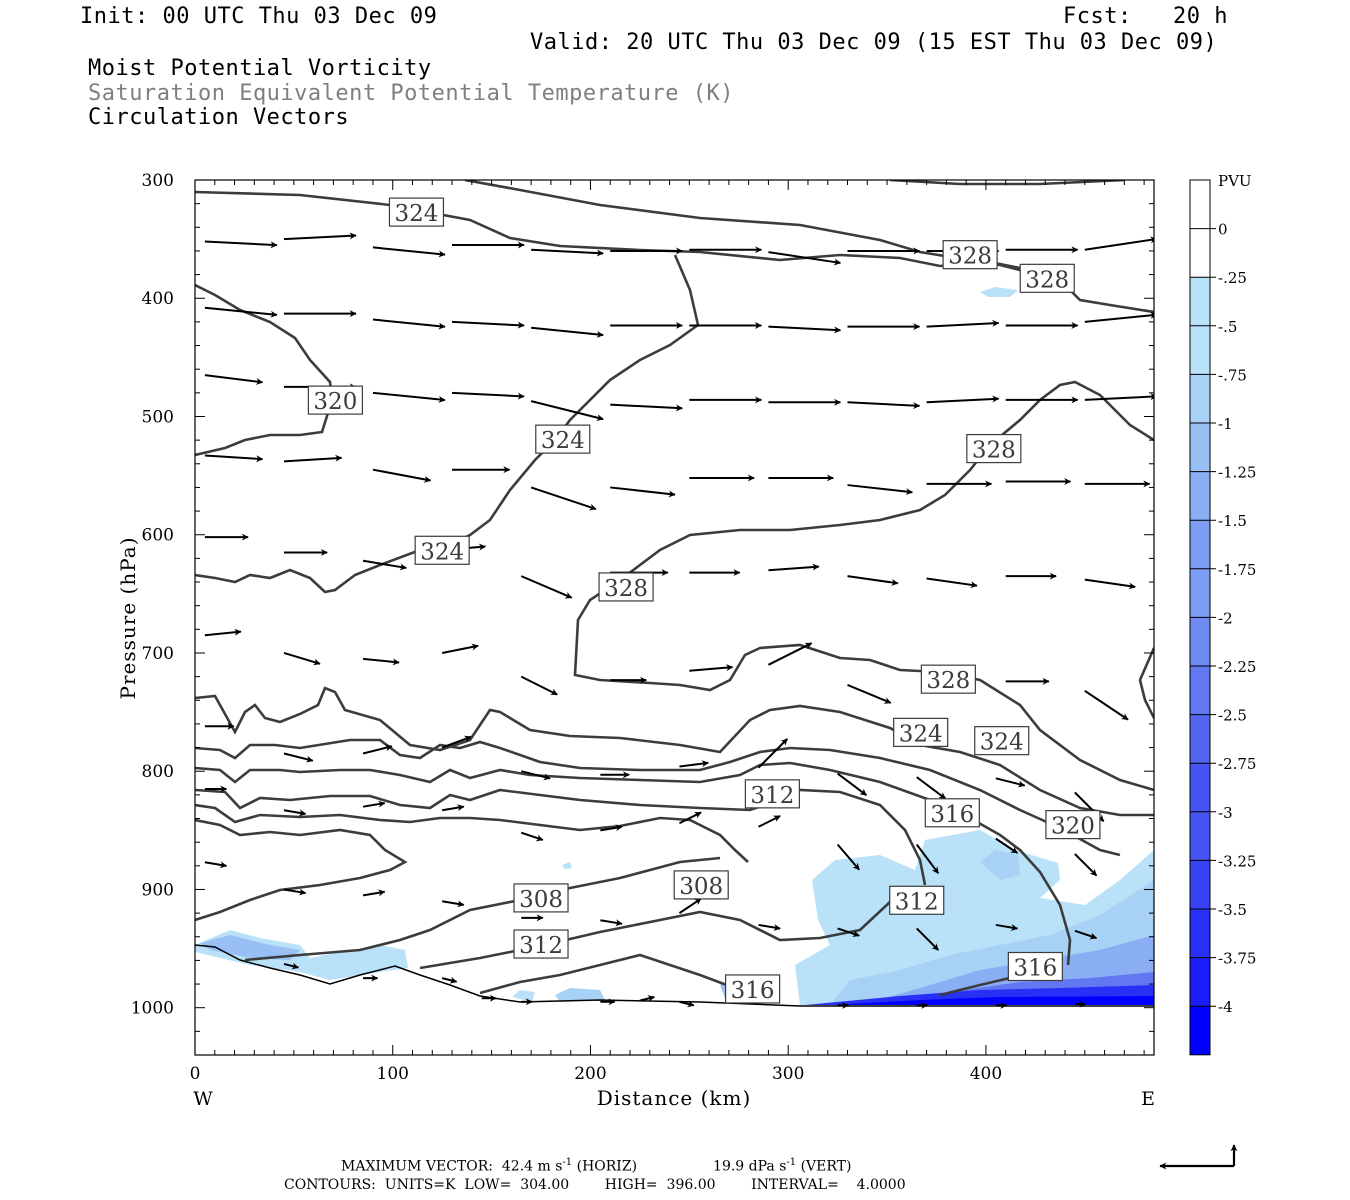 The width and height of the screenshot is (1350, 1200). I want to click on max-vector-horiz: MAXIMUM VECTOR: 42.4 m s, so click(452, 1166).